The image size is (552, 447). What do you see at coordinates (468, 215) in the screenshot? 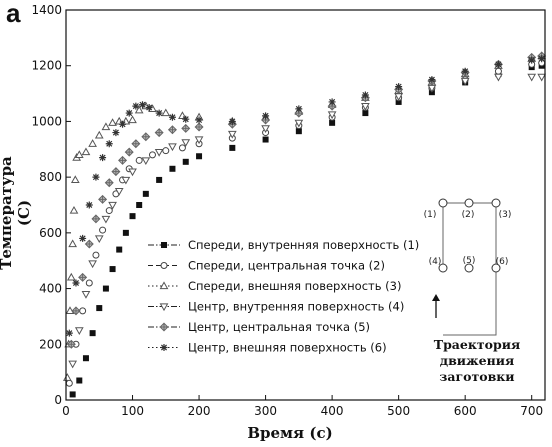
I see `inset-label: (2)` at bounding box center [468, 215].